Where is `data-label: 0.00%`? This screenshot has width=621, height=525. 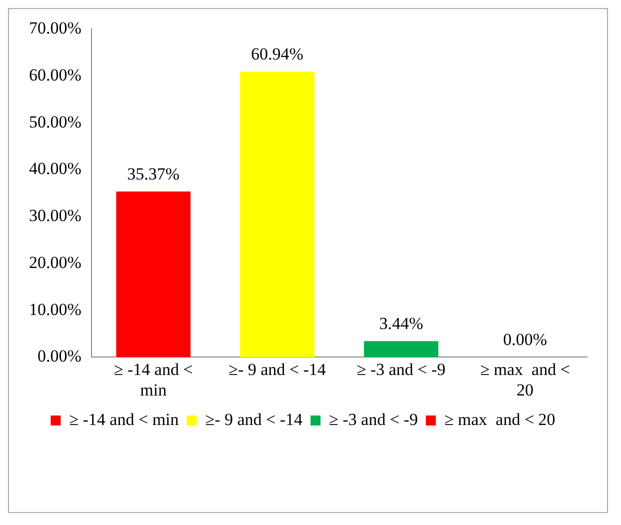
data-label: 0.00% is located at coordinates (525, 340).